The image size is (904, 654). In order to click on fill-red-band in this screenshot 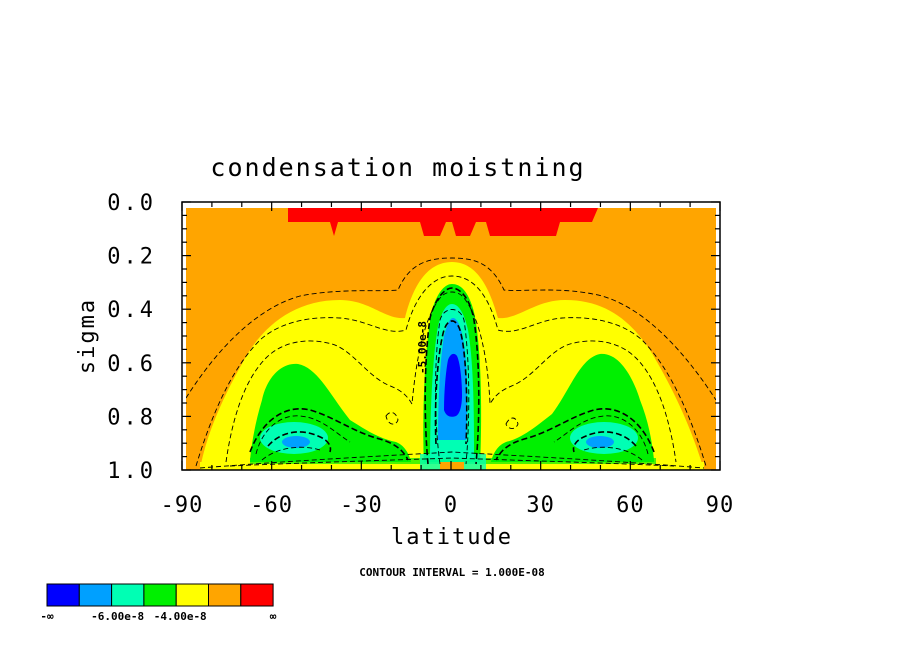, I will do `click(443, 222)`.